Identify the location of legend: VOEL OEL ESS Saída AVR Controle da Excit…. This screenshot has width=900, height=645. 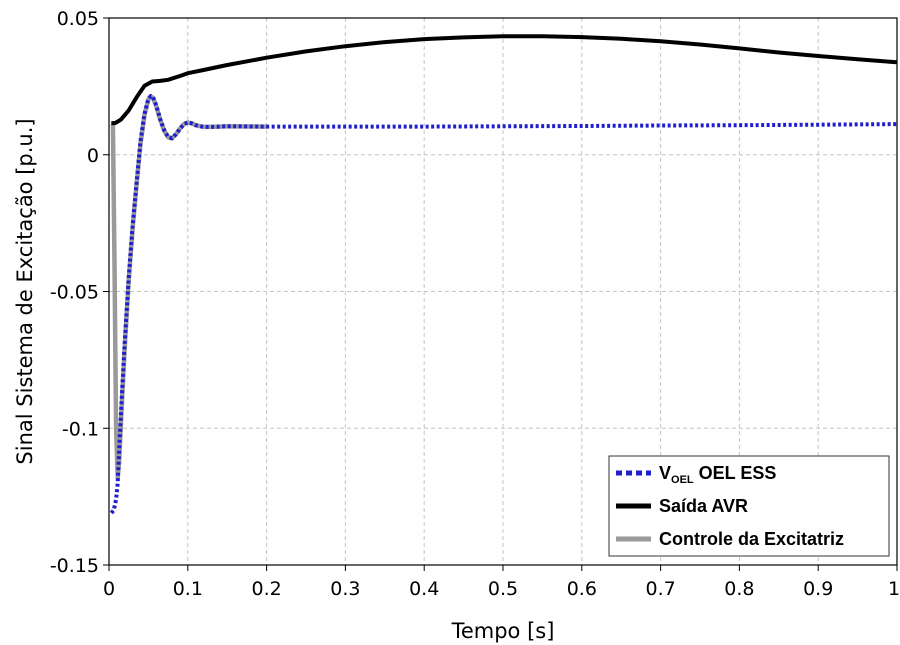
(749, 506).